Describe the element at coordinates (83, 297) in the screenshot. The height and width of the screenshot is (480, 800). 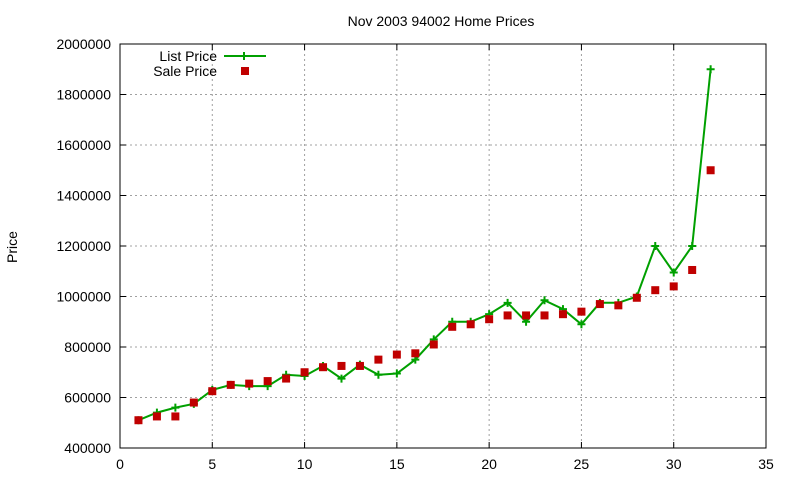
I see `y-tick-label: 1000000` at that location.